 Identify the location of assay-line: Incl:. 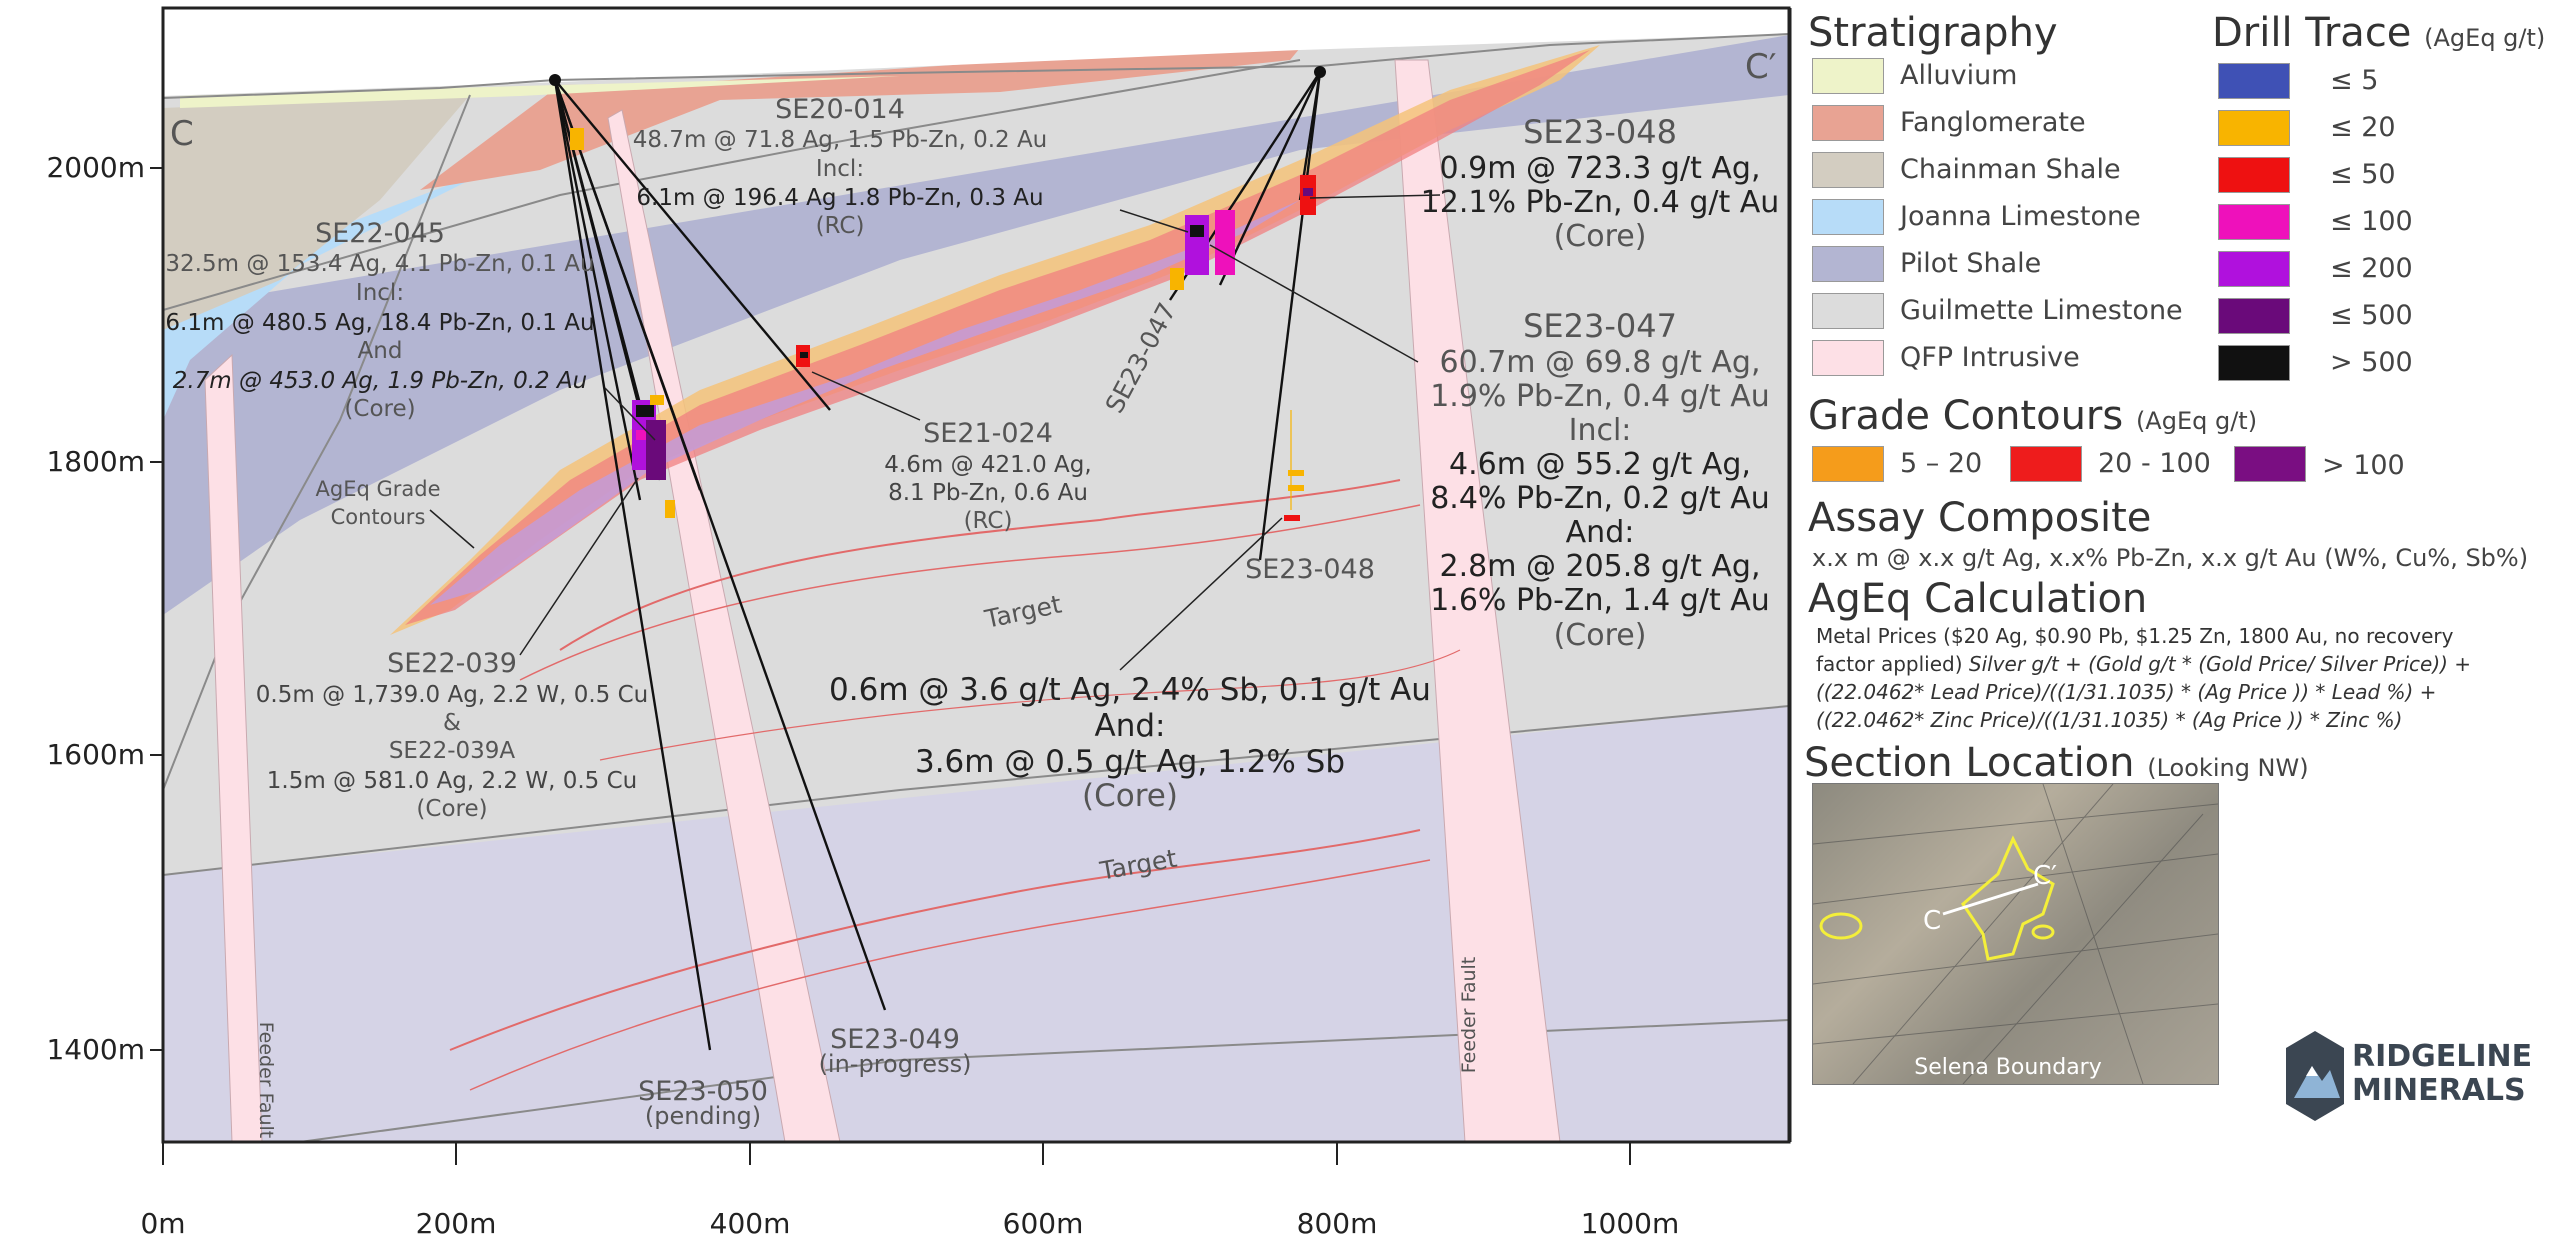
(840, 169).